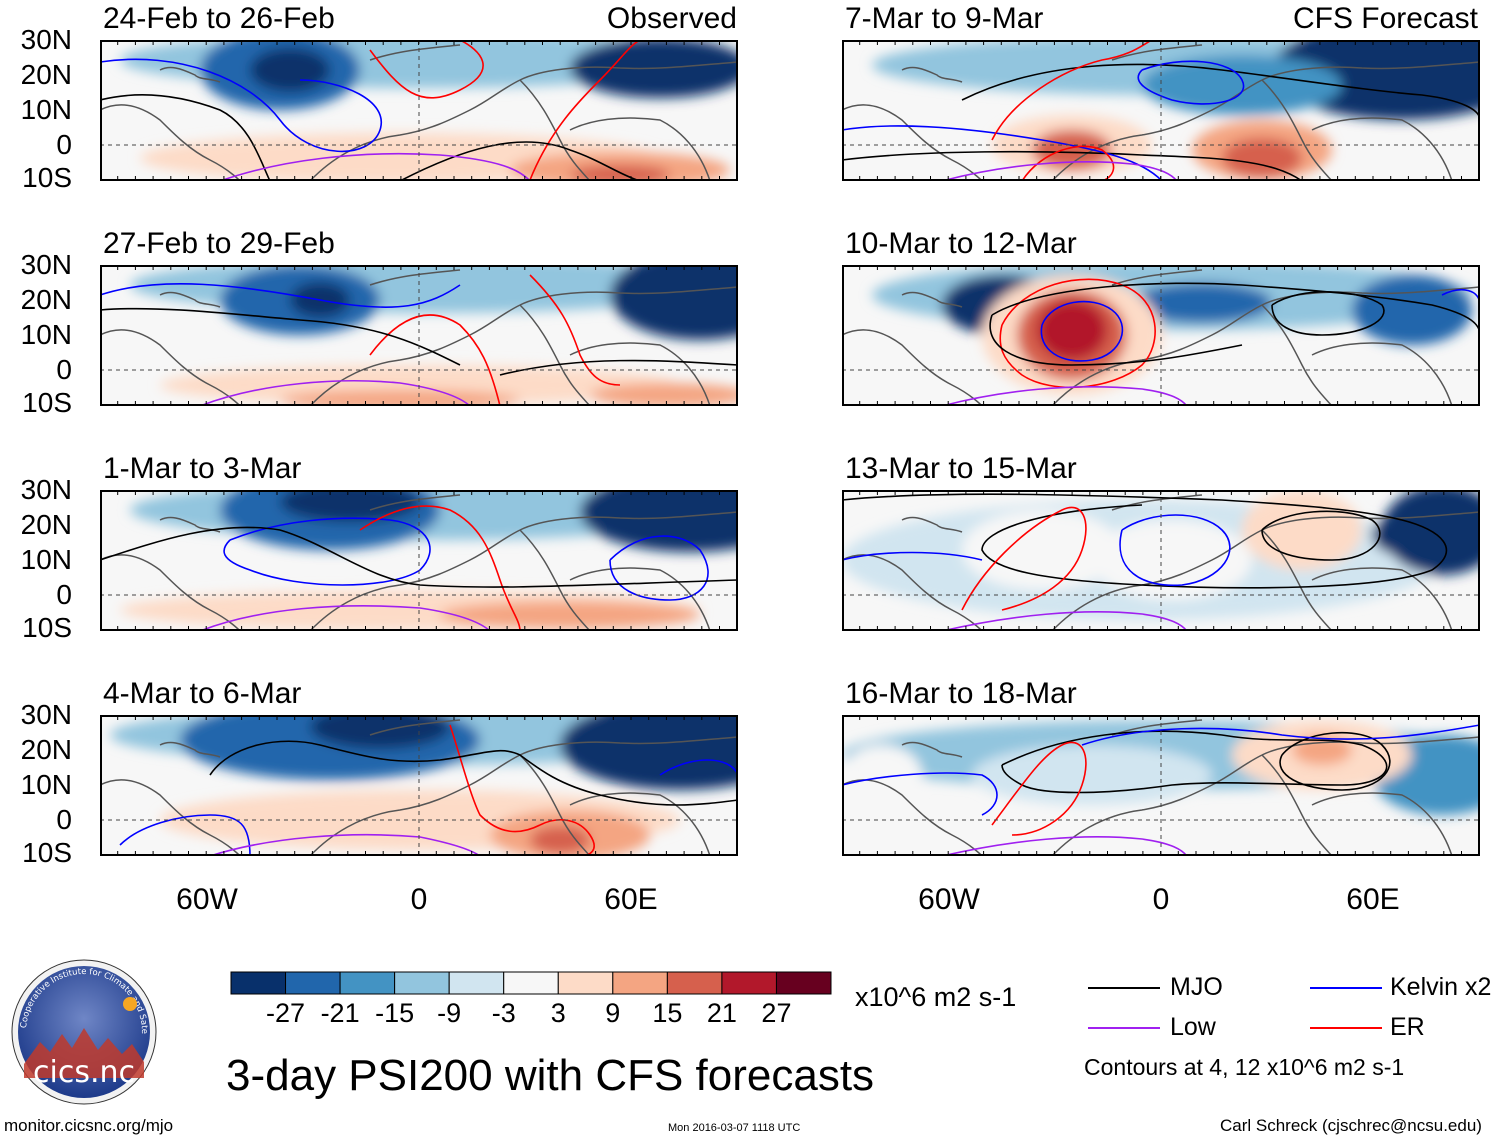 This screenshot has height=1142, width=1510. Describe the element at coordinates (219, 243) in the screenshot. I see `panel-title-27feb: 27-Feb to 29-Feb` at that location.